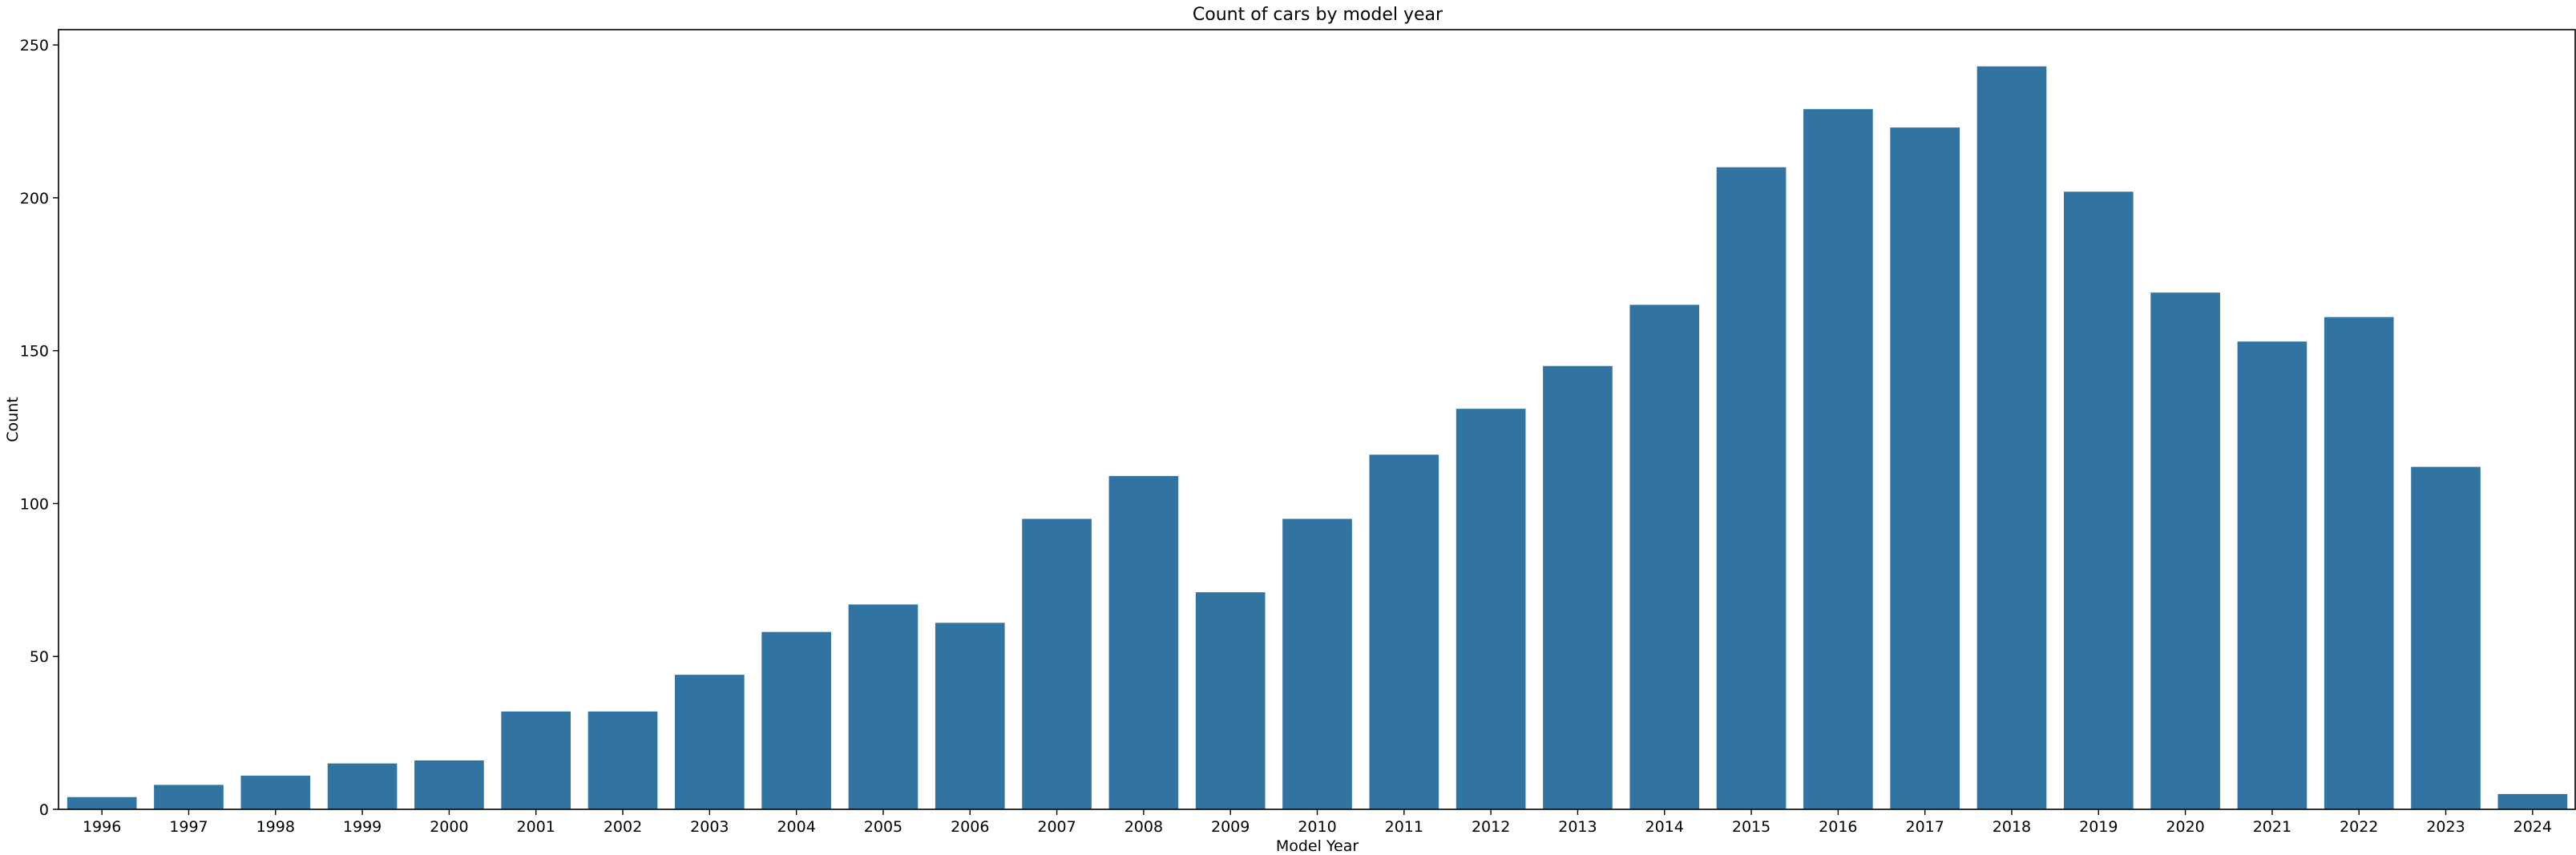 Image resolution: width=2576 pixels, height=855 pixels. What do you see at coordinates (1752, 488) in the screenshot?
I see `bar-2015` at bounding box center [1752, 488].